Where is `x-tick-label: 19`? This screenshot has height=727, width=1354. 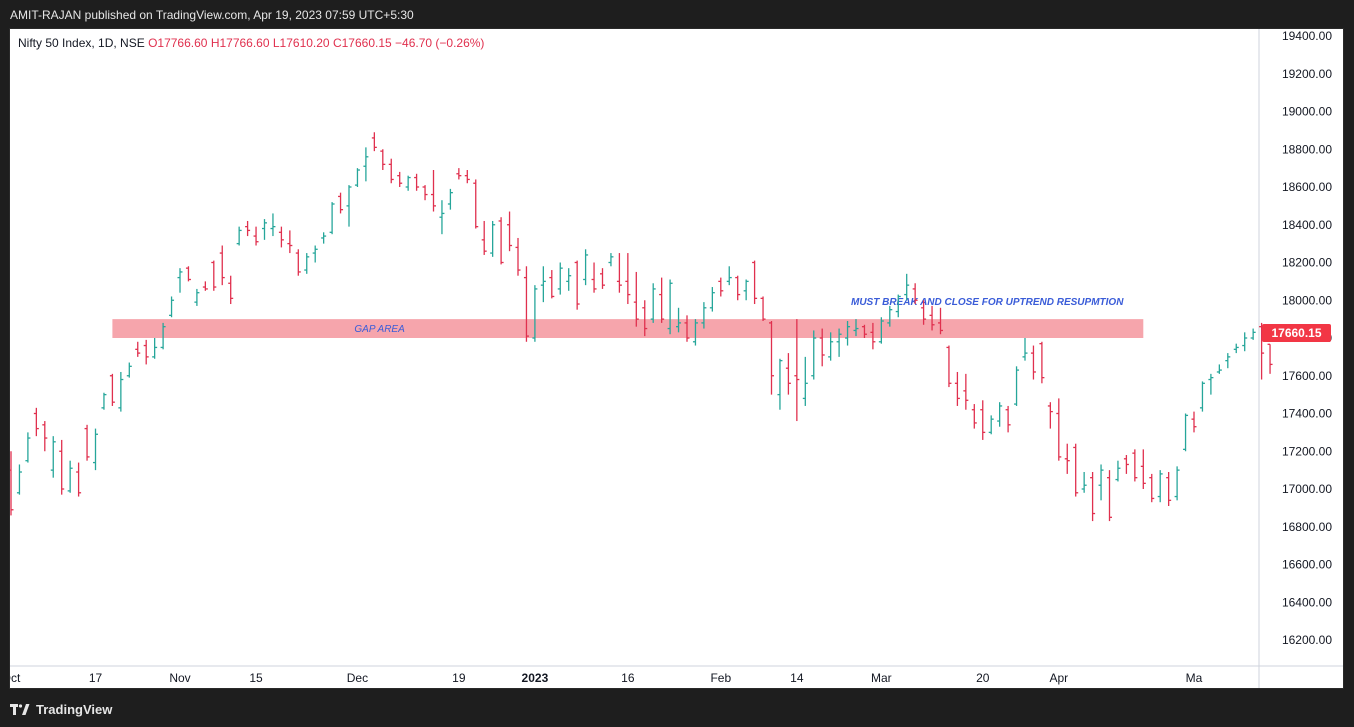
x-tick-label: 19 is located at coordinates (459, 678).